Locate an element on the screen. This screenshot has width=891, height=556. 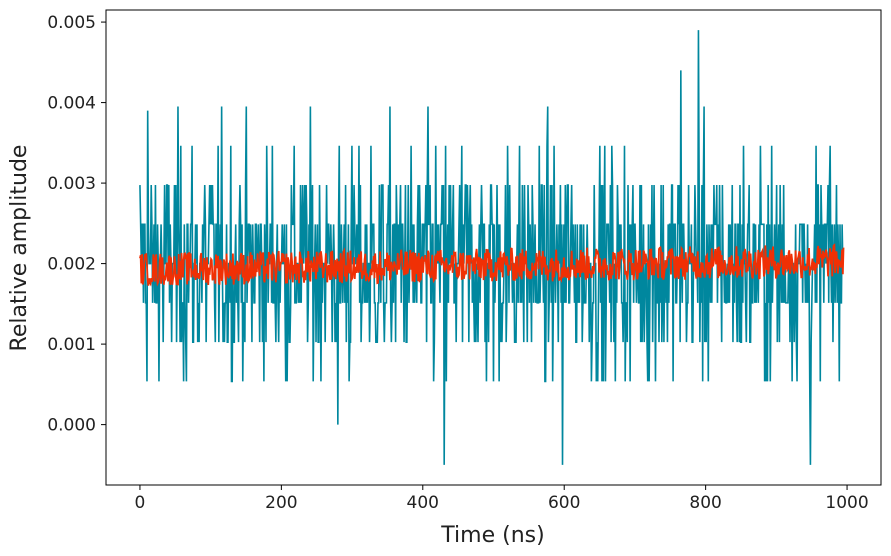
x-tick-label: 200 is located at coordinates (281, 503).